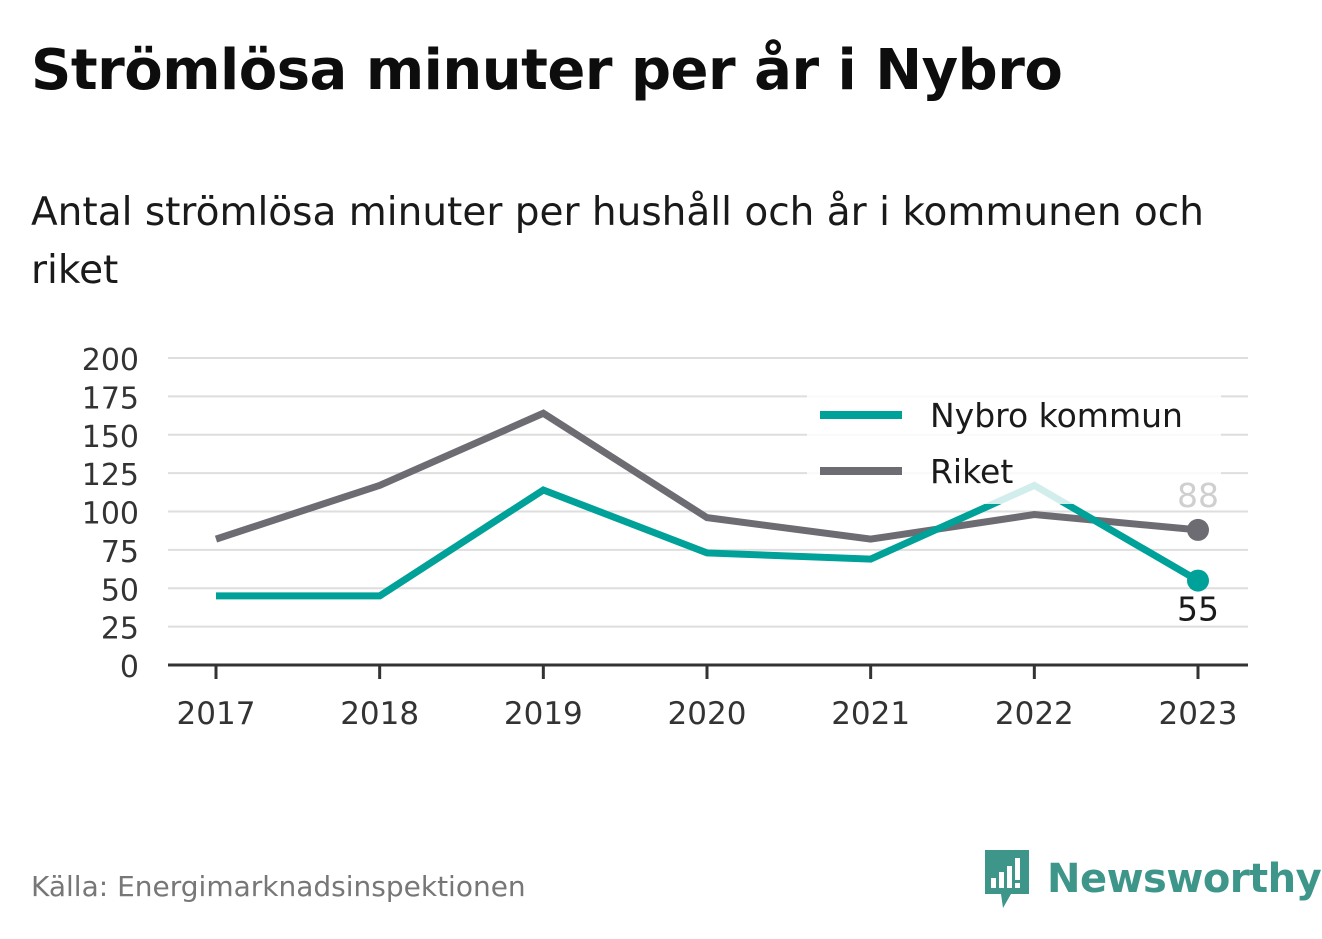  What do you see at coordinates (120, 629) in the screenshot?
I see `y-tick-label: 25` at bounding box center [120, 629].